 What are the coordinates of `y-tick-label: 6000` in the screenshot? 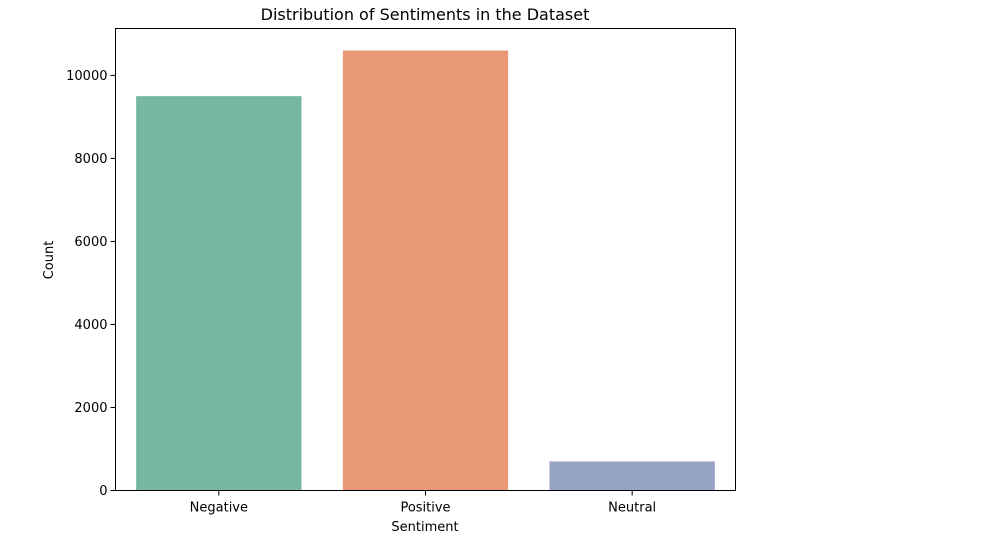 It's located at (90, 242).